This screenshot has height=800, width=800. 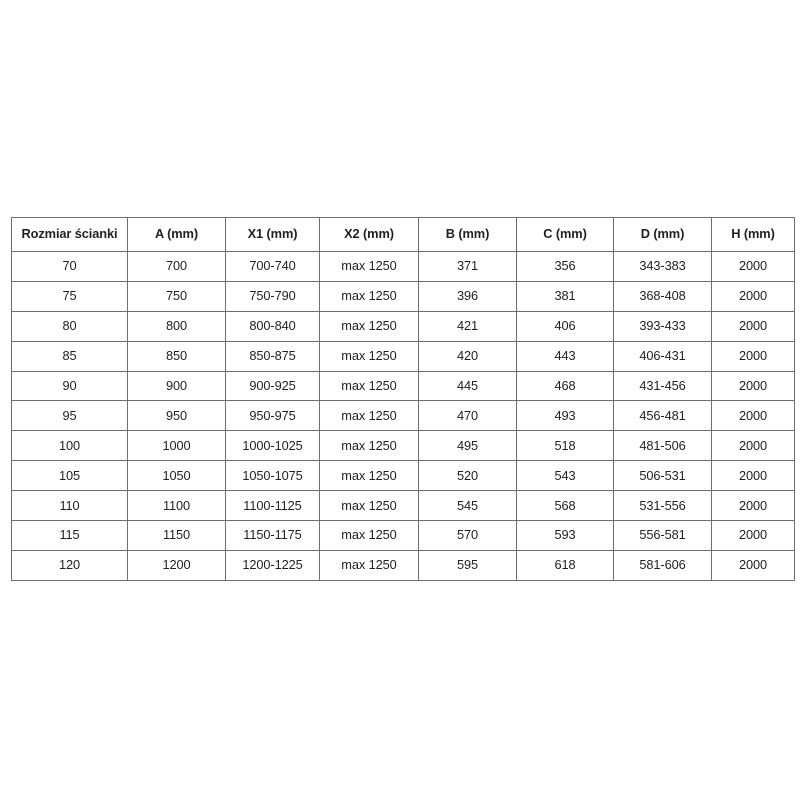 I want to click on cell-c: 381, so click(x=565, y=296).